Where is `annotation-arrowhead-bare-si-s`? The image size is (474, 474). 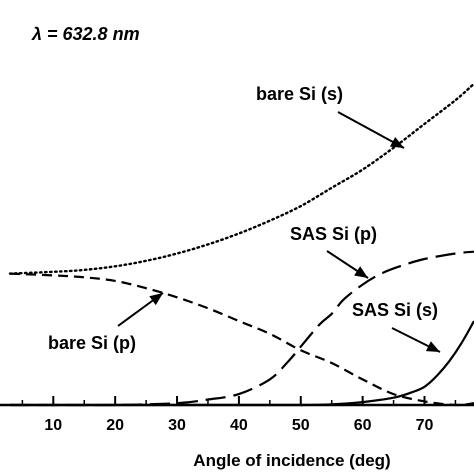 annotation-arrowhead-bare-si-s is located at coordinates (396, 142).